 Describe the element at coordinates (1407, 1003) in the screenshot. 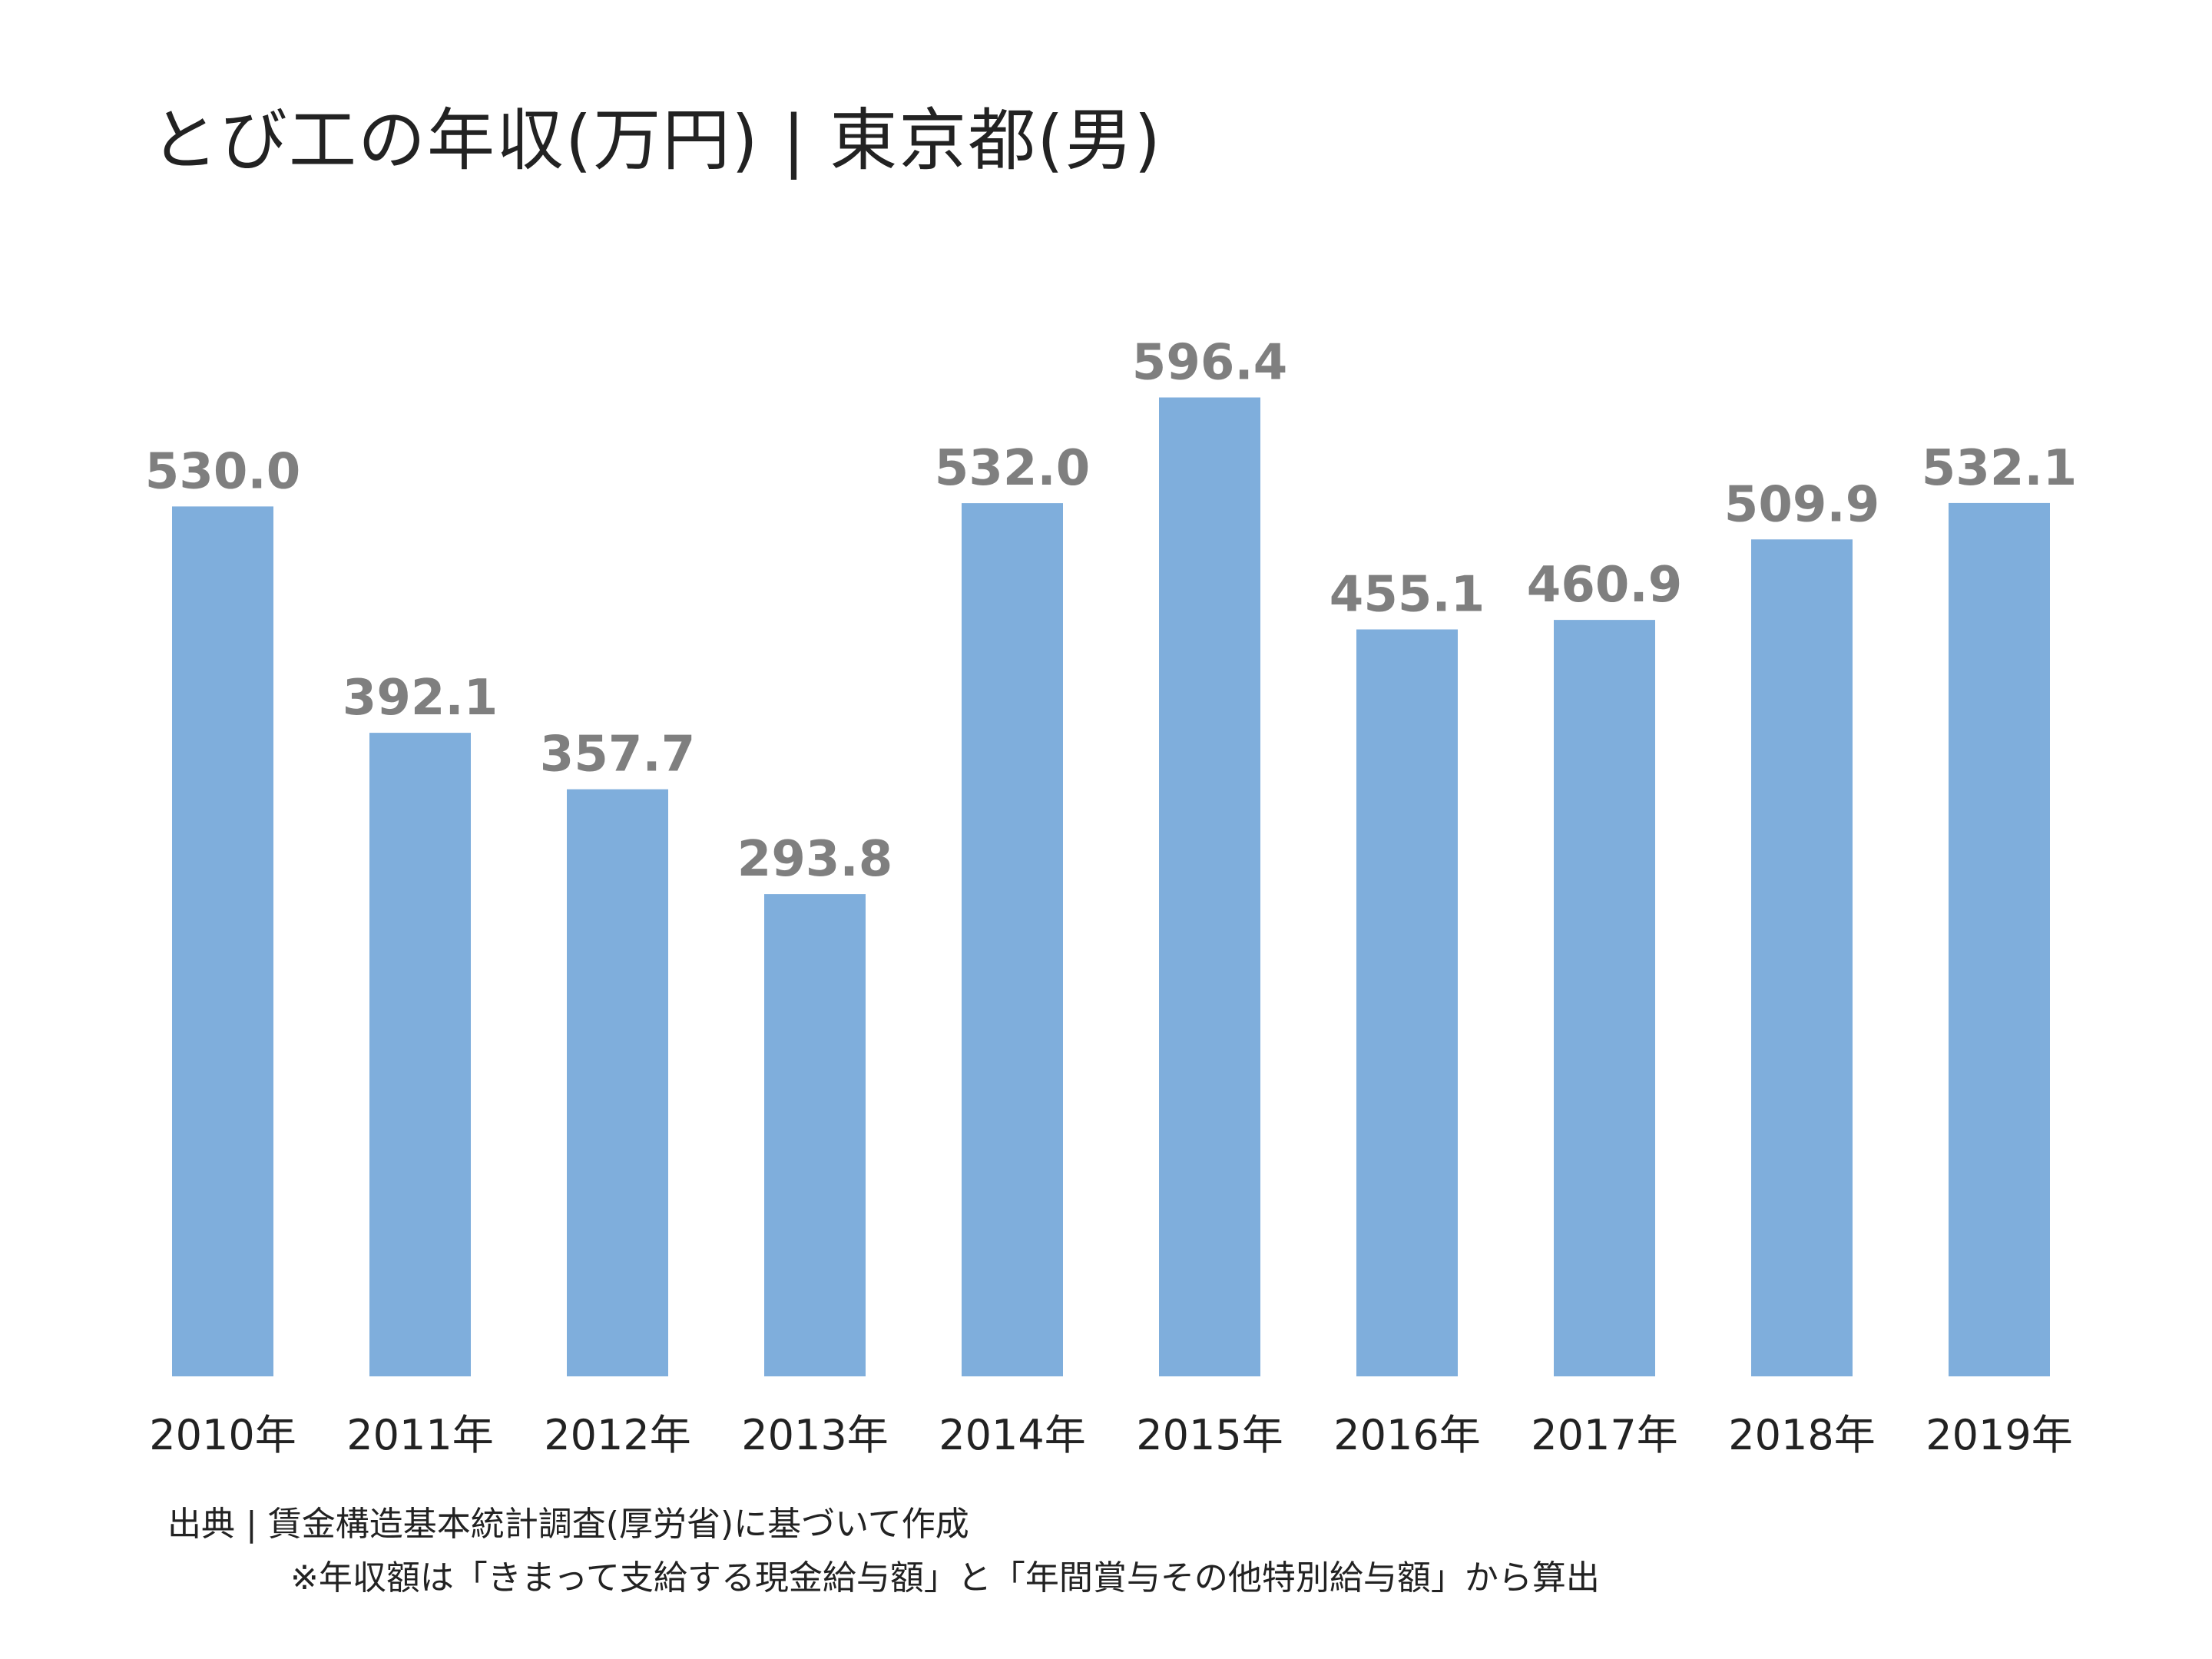

I see `bar-2016年` at that location.